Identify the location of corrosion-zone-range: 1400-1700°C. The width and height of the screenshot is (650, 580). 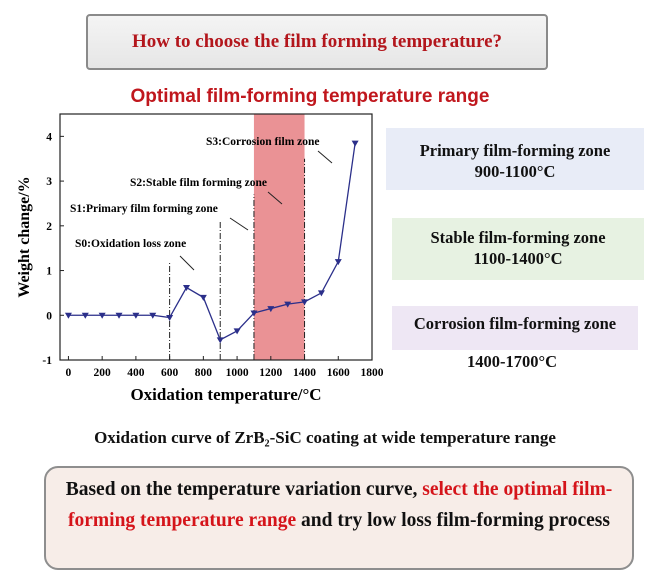
(511, 361).